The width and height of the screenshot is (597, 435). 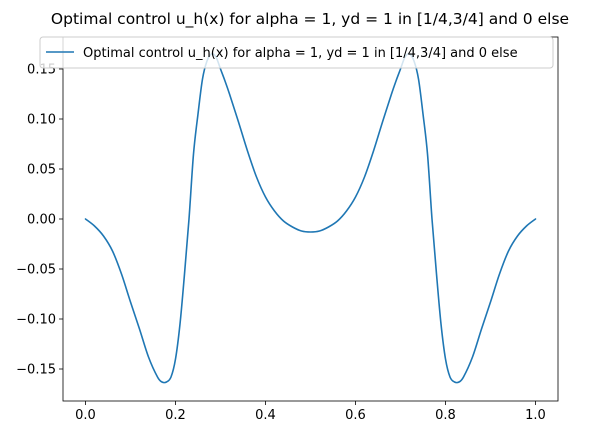 I want to click on x-tick-label: 0.8, so click(x=445, y=415).